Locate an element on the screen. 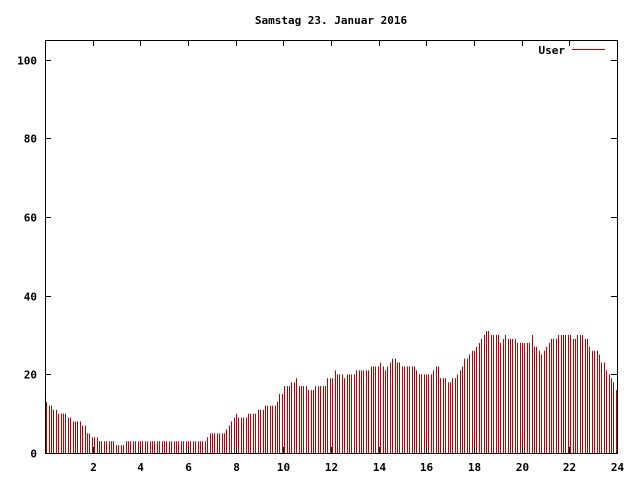 This screenshot has height=485, width=640. y-tick-label: 60 is located at coordinates (30, 218).